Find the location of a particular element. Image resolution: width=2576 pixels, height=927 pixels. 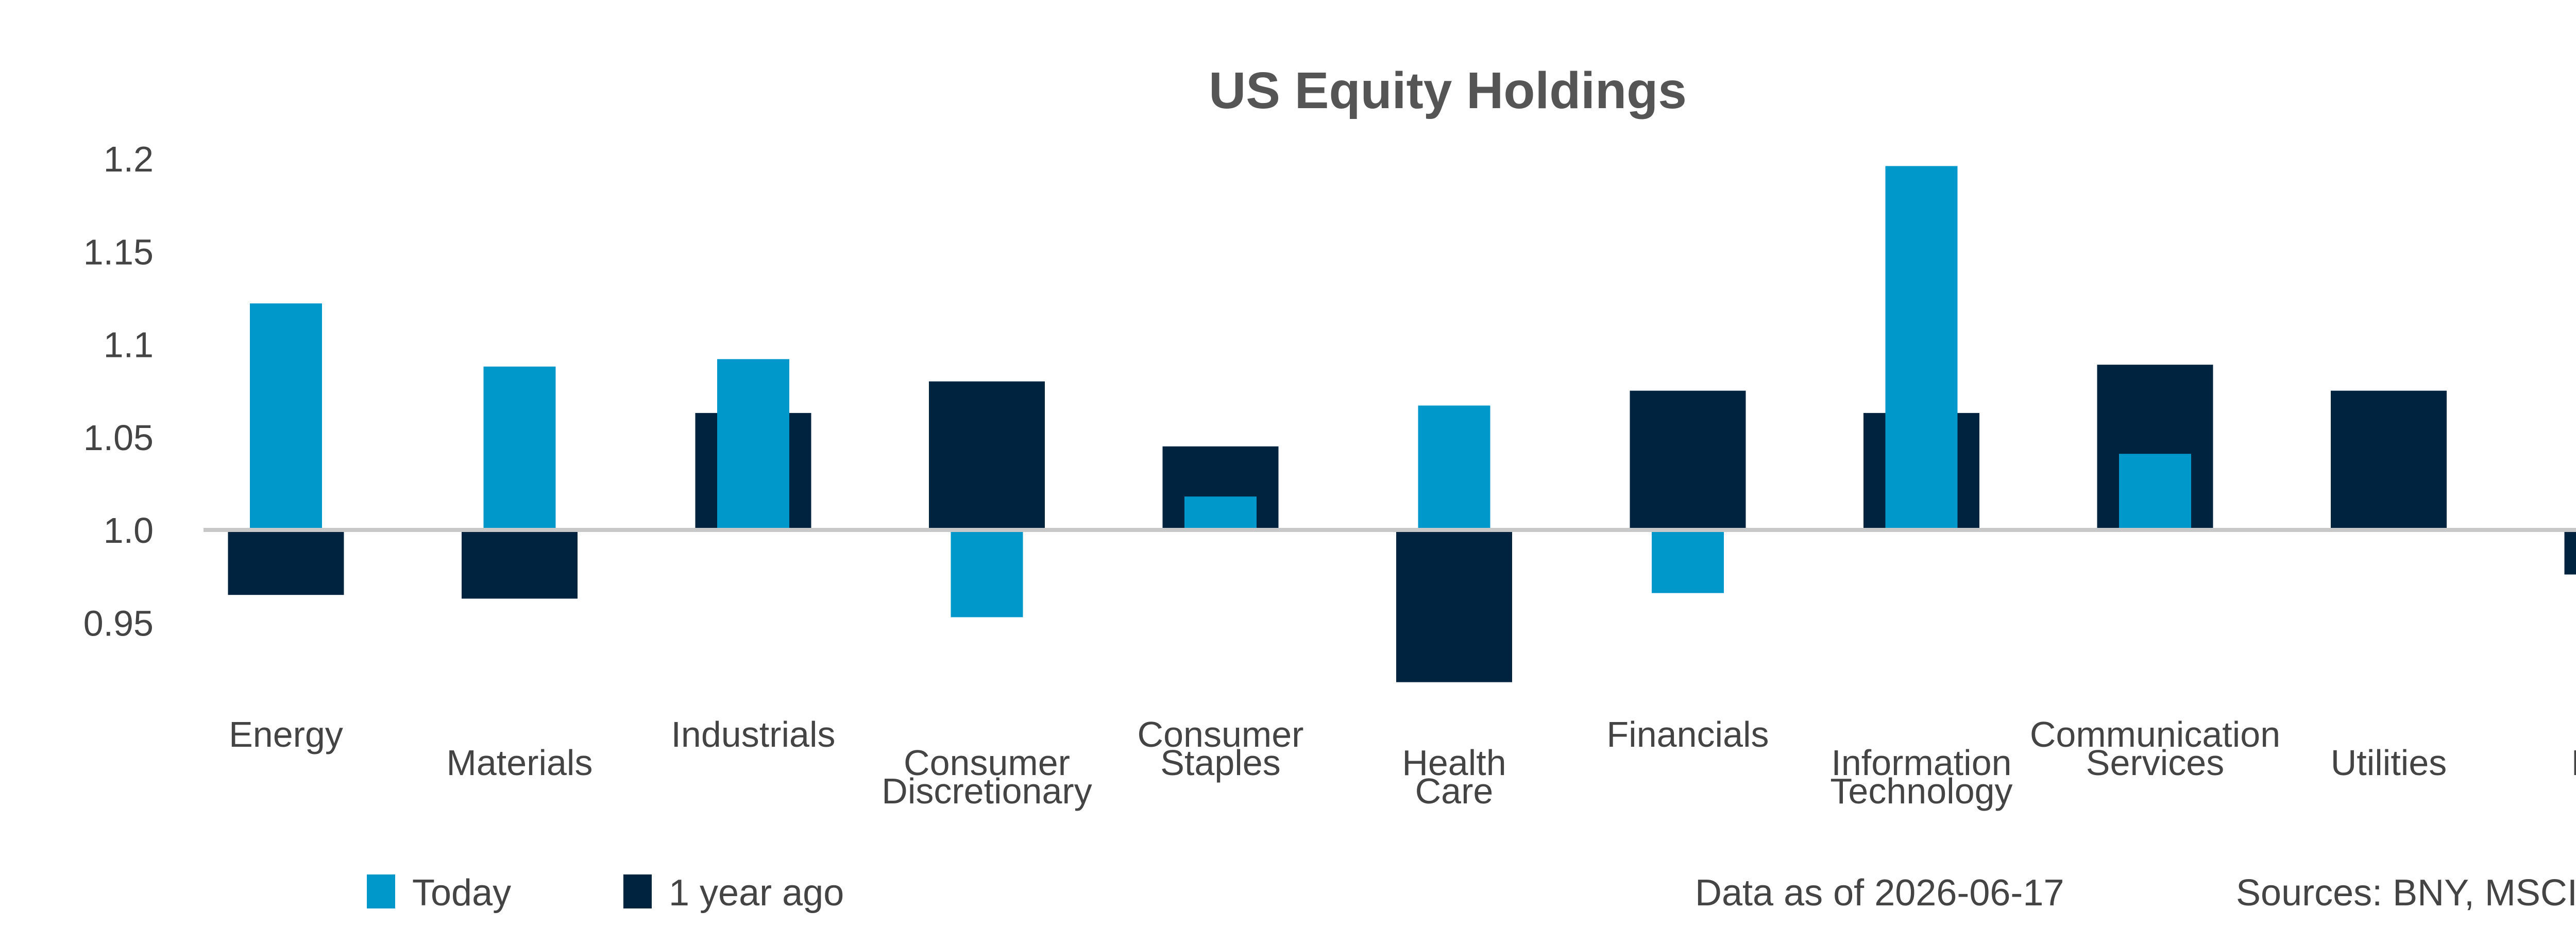

x-tick-label: Health Care is located at coordinates (1454, 777).